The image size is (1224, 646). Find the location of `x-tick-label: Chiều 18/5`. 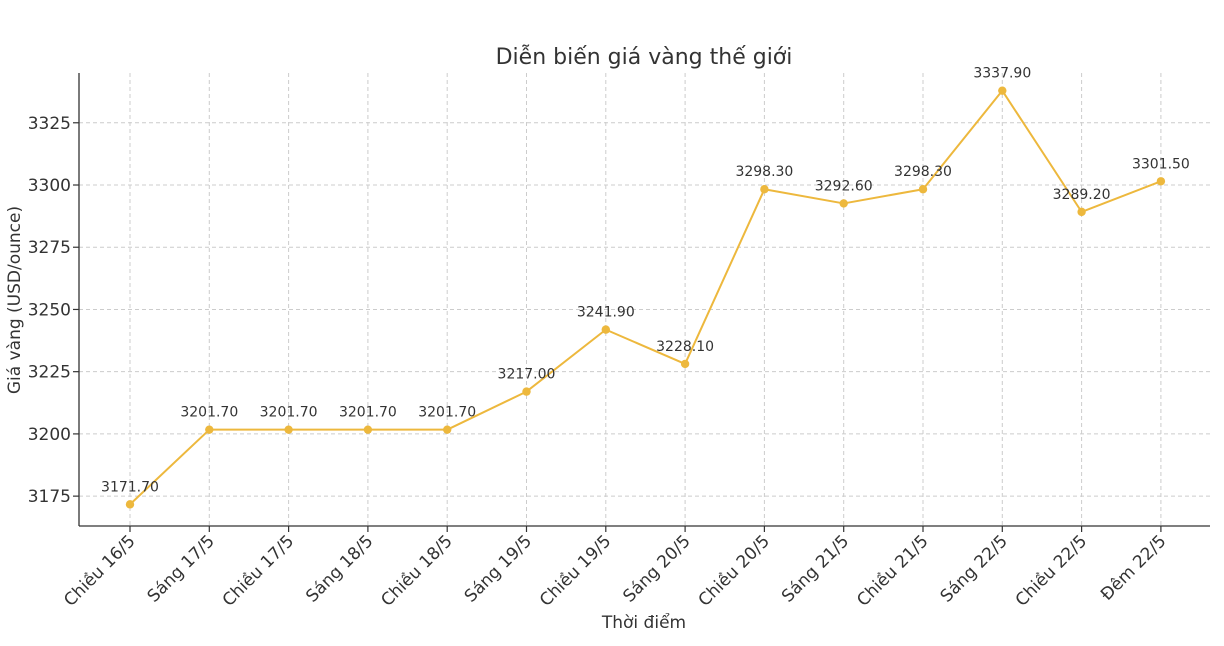

x-tick-label: Chiều 18/5 is located at coordinates (417, 571).